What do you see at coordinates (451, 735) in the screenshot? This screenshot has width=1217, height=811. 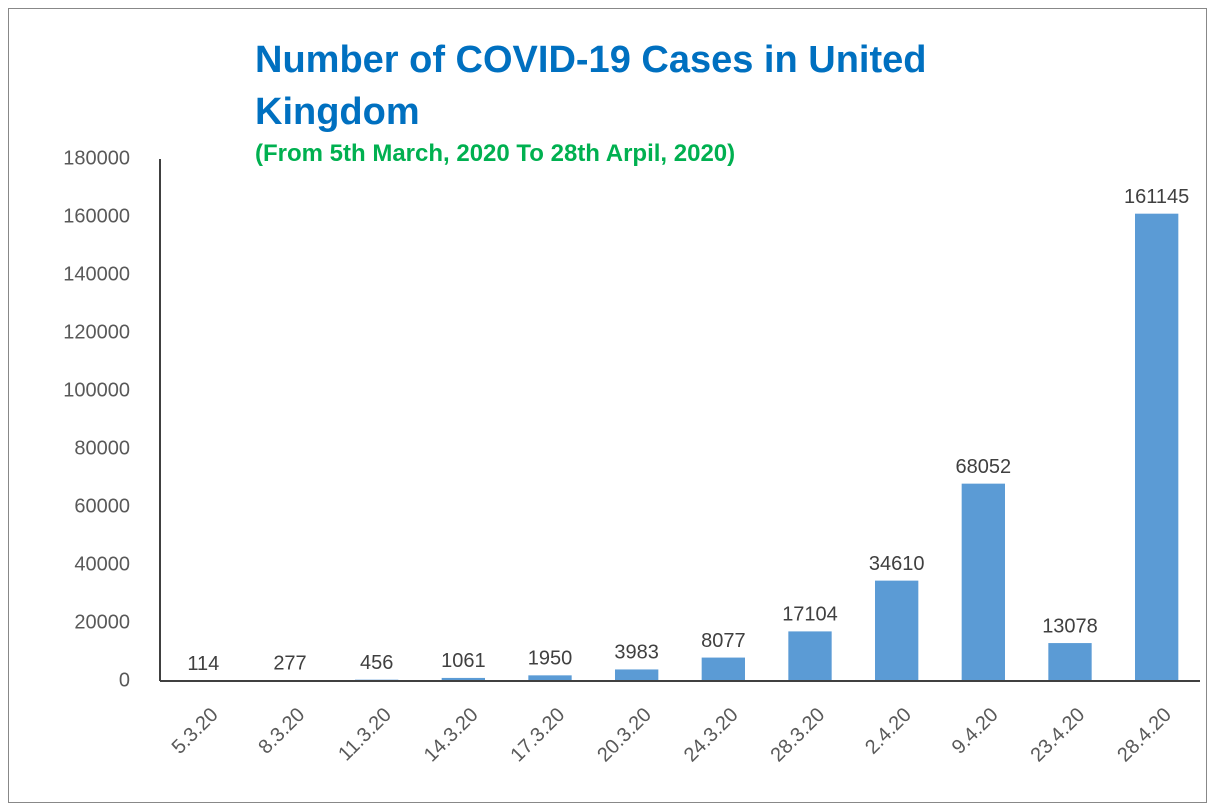 I see `x-tick-label: 14.3.20` at bounding box center [451, 735].